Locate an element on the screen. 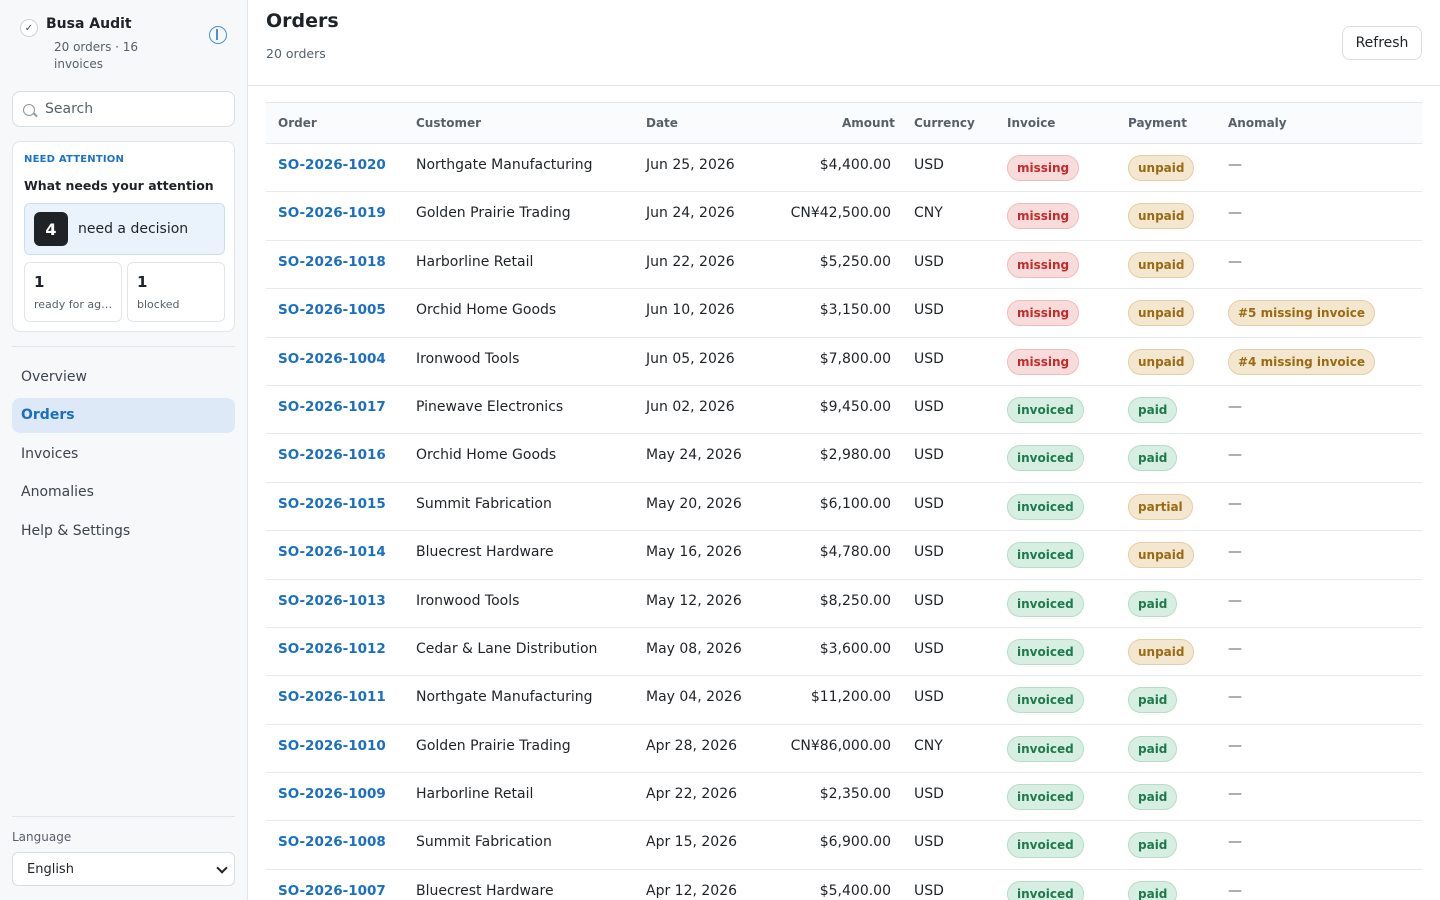 Image resolution: width=1440 pixels, height=900 pixels. customer-cell: Northgate Manufacturing is located at coordinates (504, 697).